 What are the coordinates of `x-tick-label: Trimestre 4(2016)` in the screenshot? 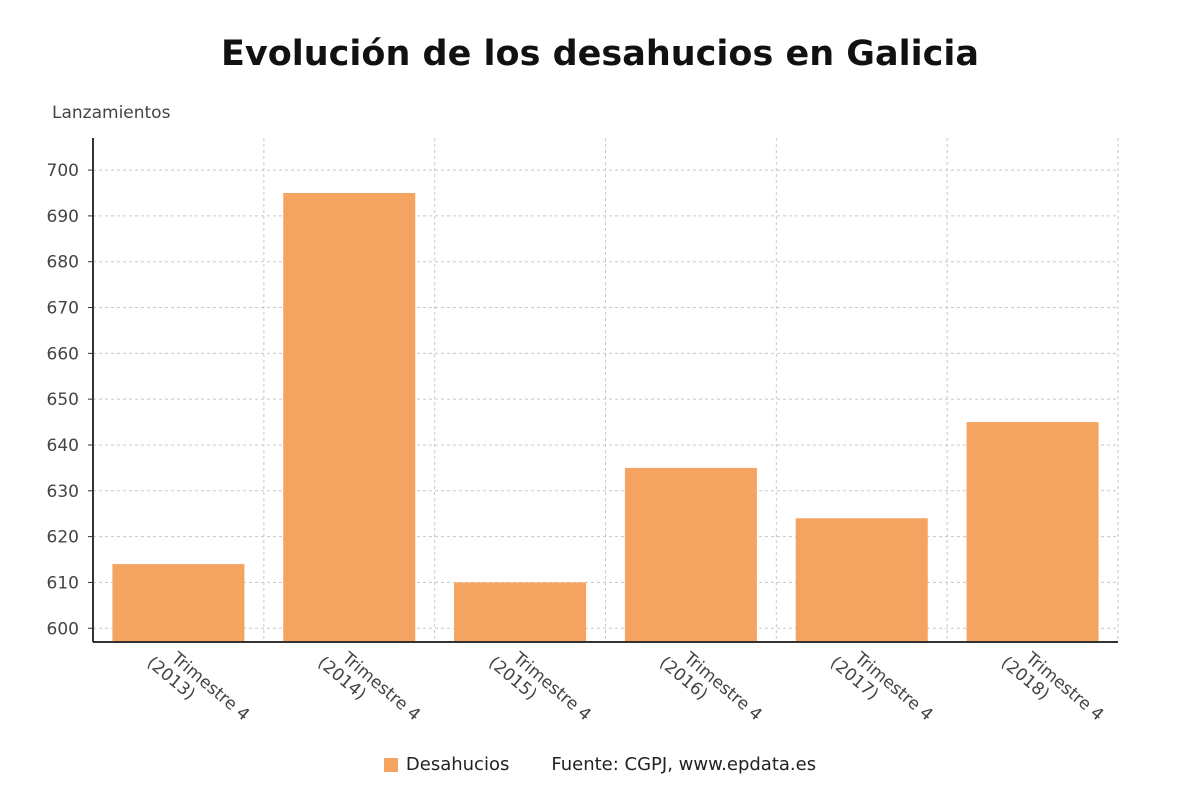 It's located at (710, 689).